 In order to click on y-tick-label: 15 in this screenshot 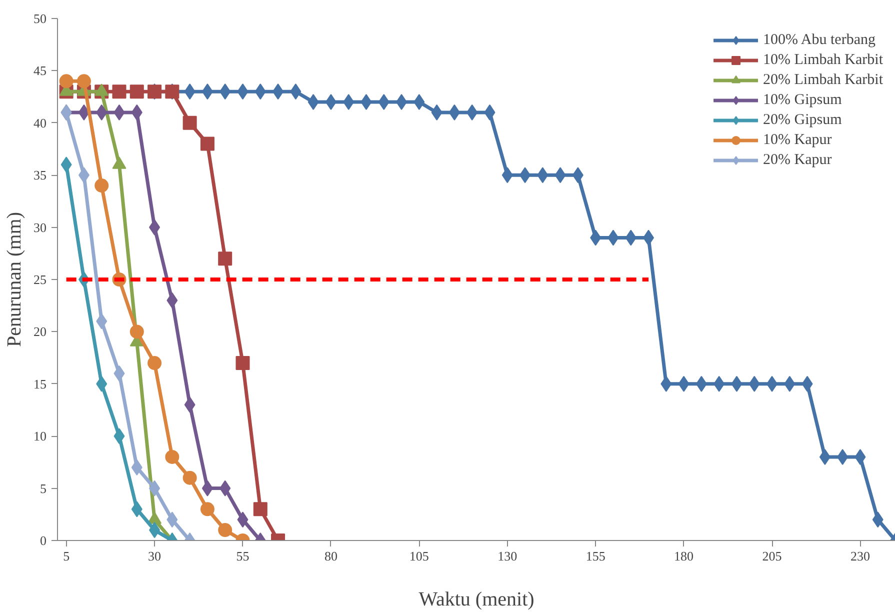, I will do `click(40, 384)`.